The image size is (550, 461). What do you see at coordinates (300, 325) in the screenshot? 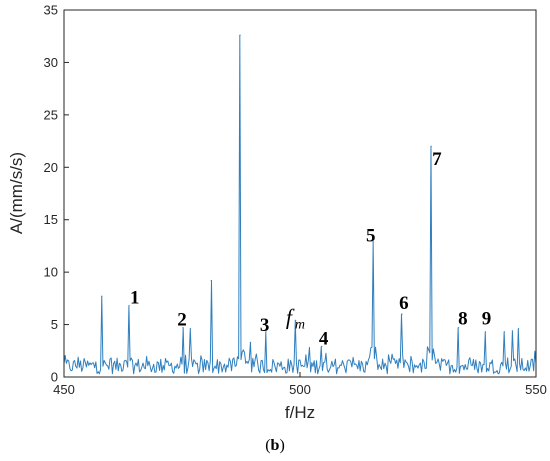
I see `fm-subscript: m` at bounding box center [300, 325].